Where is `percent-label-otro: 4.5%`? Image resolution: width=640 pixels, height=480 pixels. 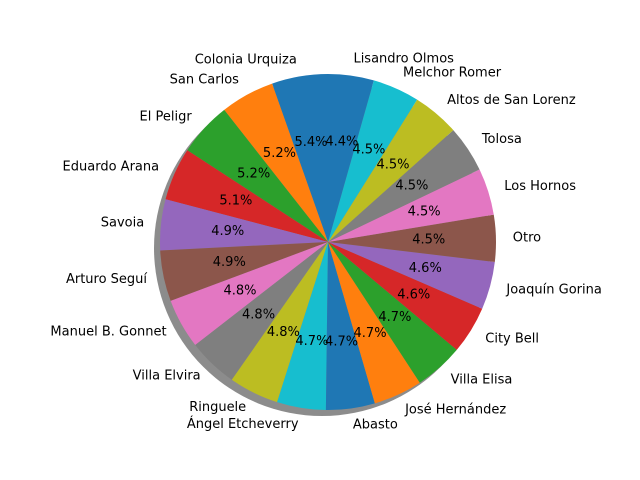 percent-label-otro: 4.5% is located at coordinates (428, 239).